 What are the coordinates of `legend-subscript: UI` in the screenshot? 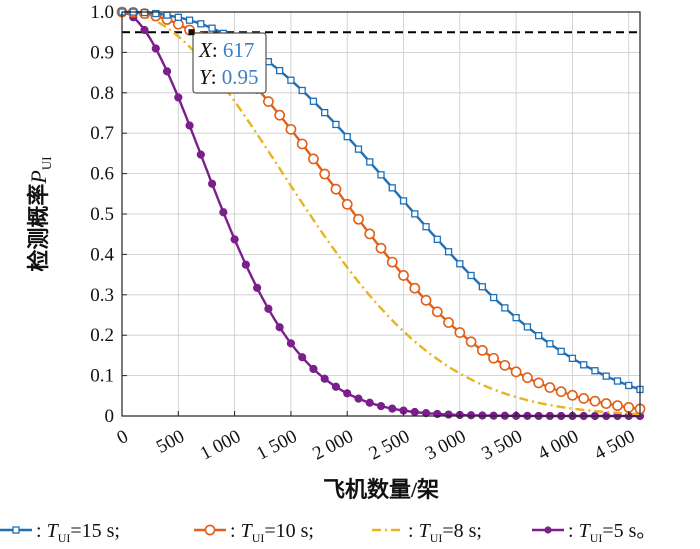 It's located at (436, 538).